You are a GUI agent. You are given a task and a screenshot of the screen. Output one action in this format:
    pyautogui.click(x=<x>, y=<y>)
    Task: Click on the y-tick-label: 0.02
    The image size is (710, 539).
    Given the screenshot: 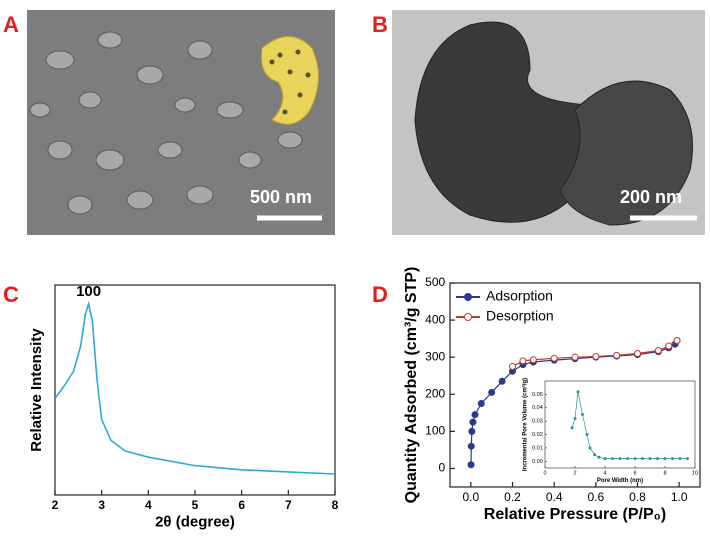 What is the action you would take?
    pyautogui.click(x=537, y=435)
    